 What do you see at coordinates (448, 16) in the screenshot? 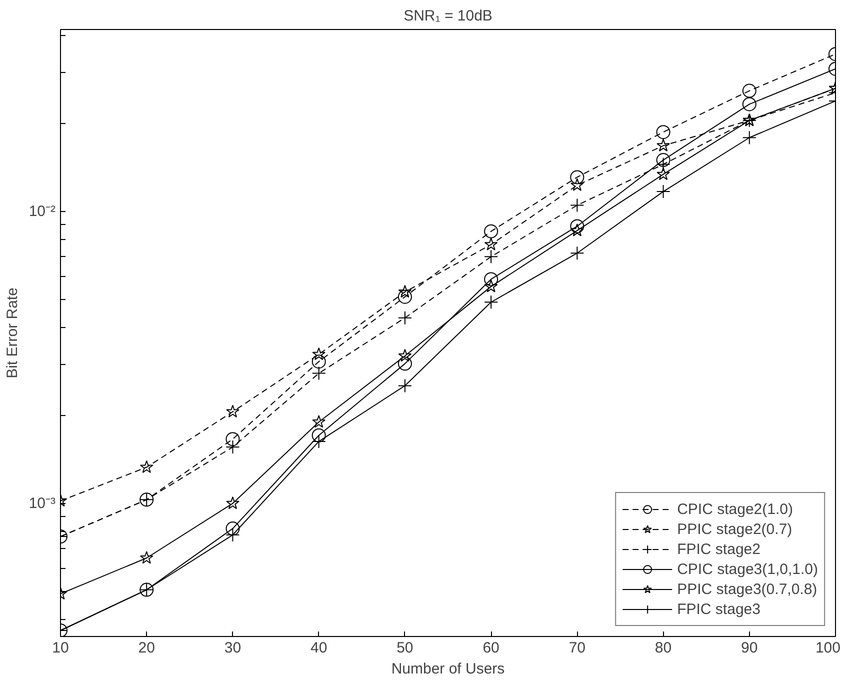
I see `chart-title: SNR₁ = 10dB` at bounding box center [448, 16].